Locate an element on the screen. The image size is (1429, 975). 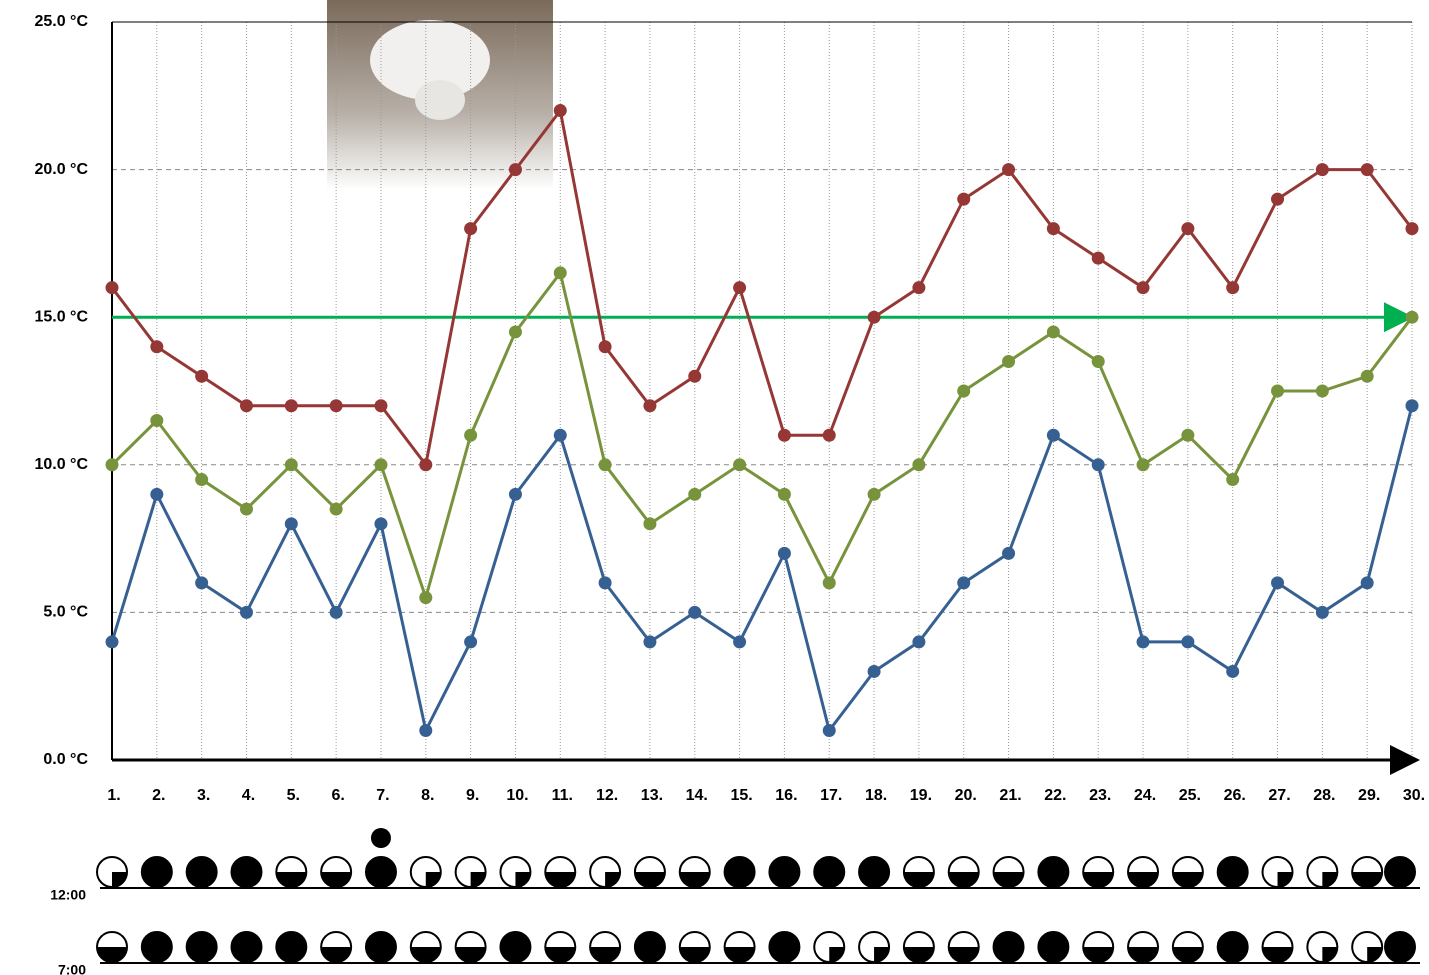
x-tick-label: 10. is located at coordinates (517, 795).